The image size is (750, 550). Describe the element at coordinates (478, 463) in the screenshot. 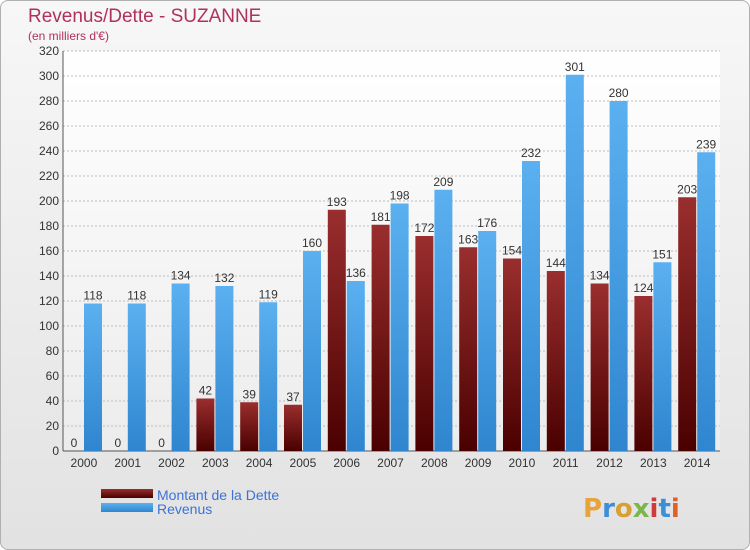

I see `x-tick-label: 2009` at that location.